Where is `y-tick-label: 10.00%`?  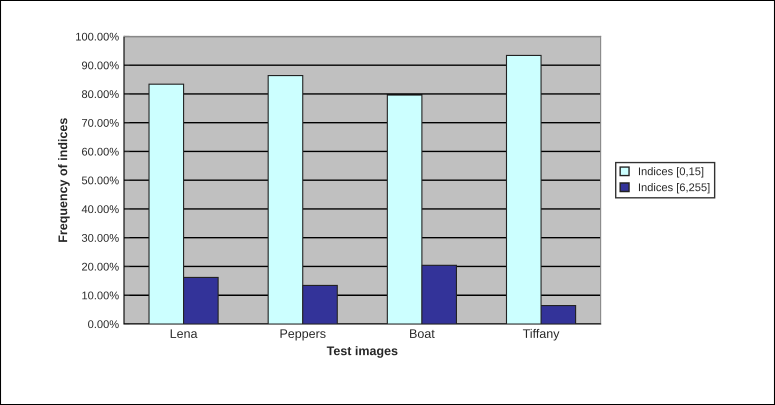 y-tick-label: 10.00% is located at coordinates (100, 296).